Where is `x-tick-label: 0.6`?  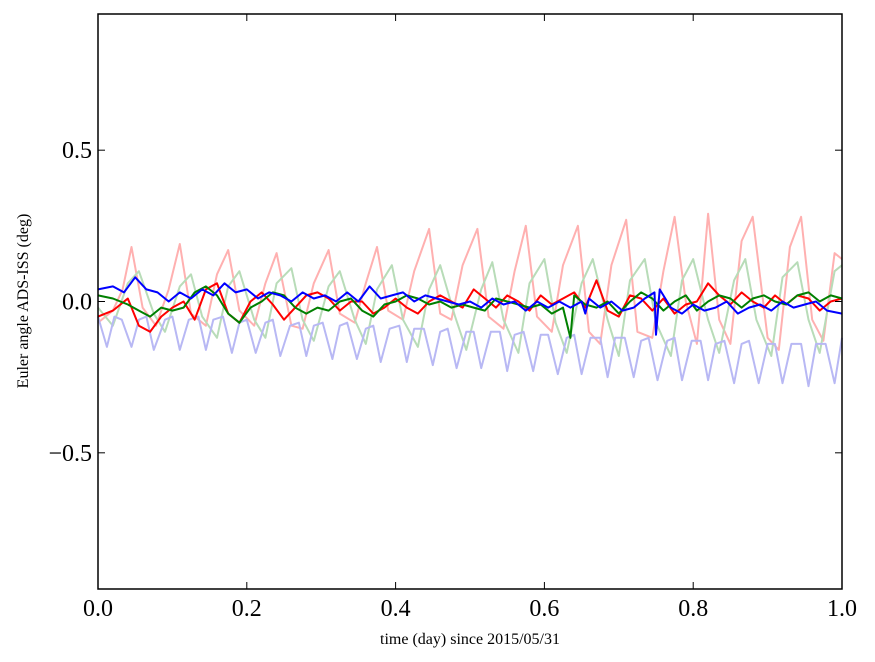 x-tick-label: 0.6 is located at coordinates (544, 609).